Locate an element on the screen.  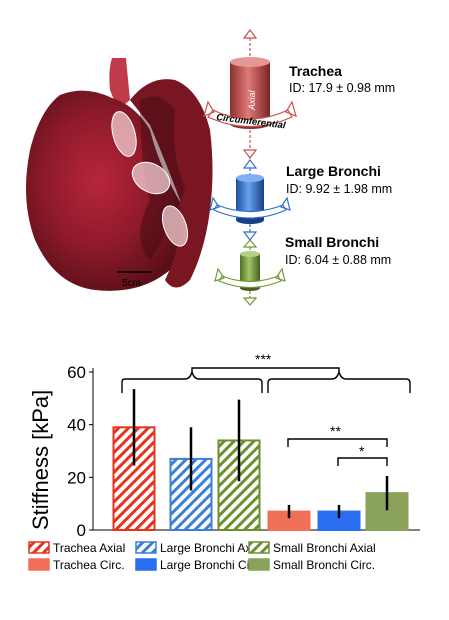
legend-label: Large Bronchi Circ. is located at coordinates (211, 565).